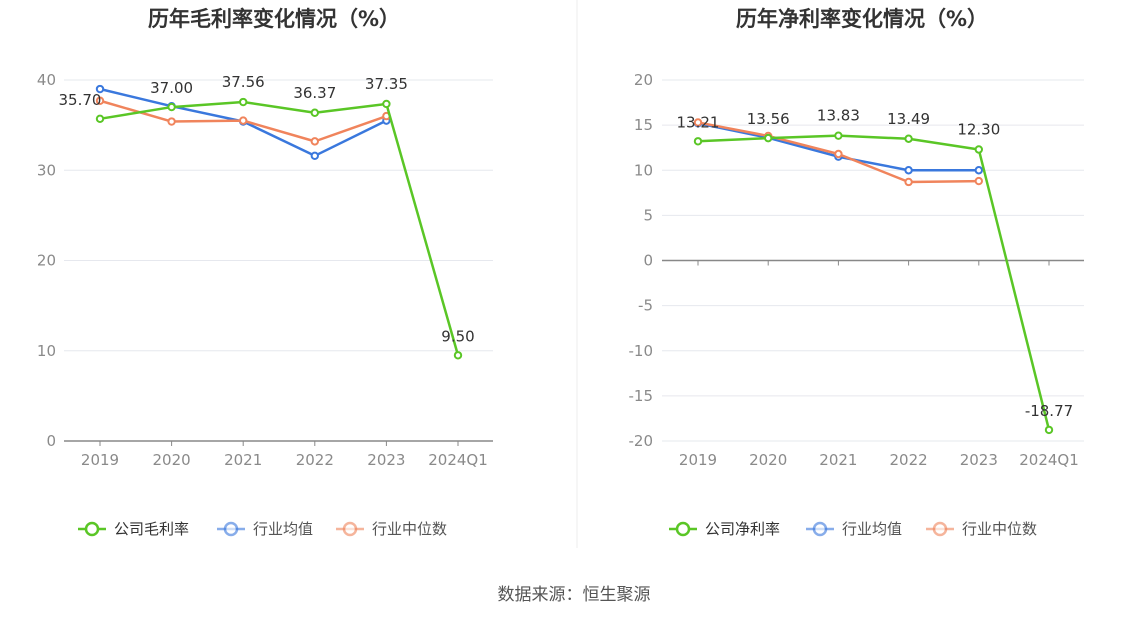 Image resolution: width=1148 pixels, height=619 pixels. What do you see at coordinates (80, 100) in the screenshot?
I see `data-label: 35.70` at bounding box center [80, 100].